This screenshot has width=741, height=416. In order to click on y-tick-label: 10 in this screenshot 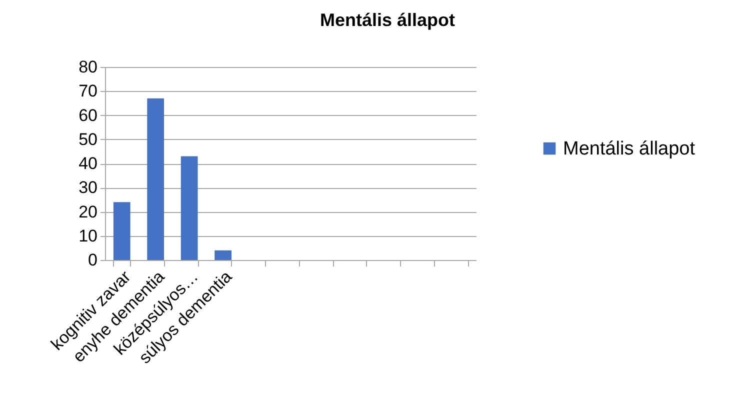, I will do `click(88, 236)`.